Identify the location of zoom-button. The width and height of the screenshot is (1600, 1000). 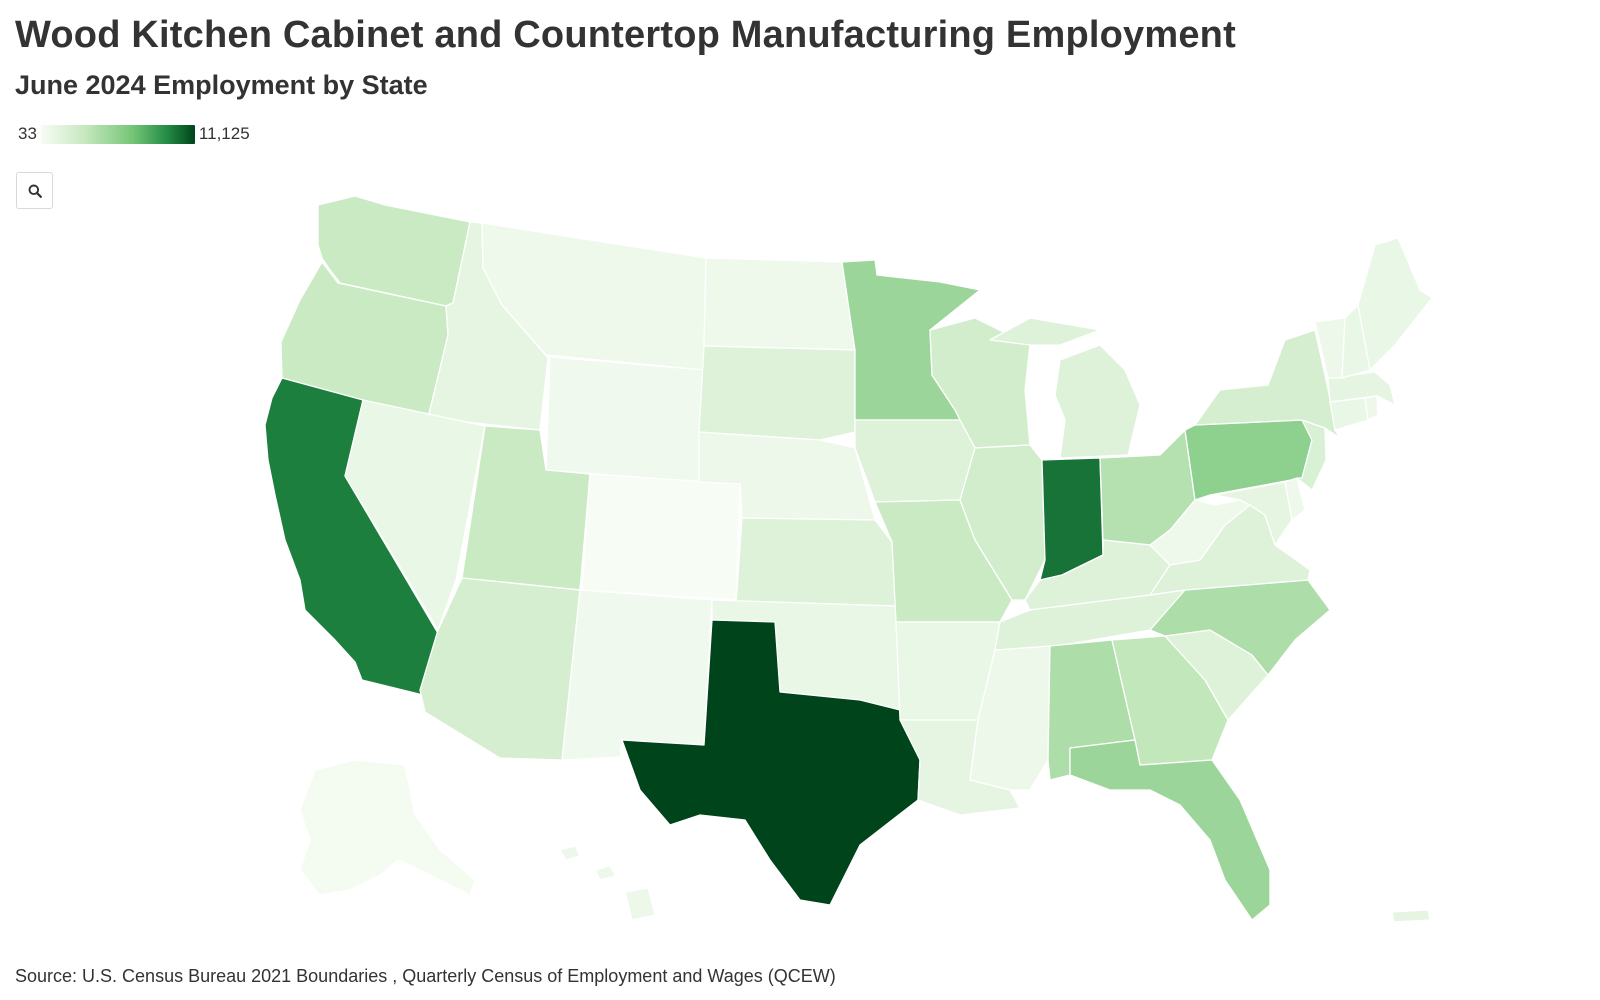
(34, 190).